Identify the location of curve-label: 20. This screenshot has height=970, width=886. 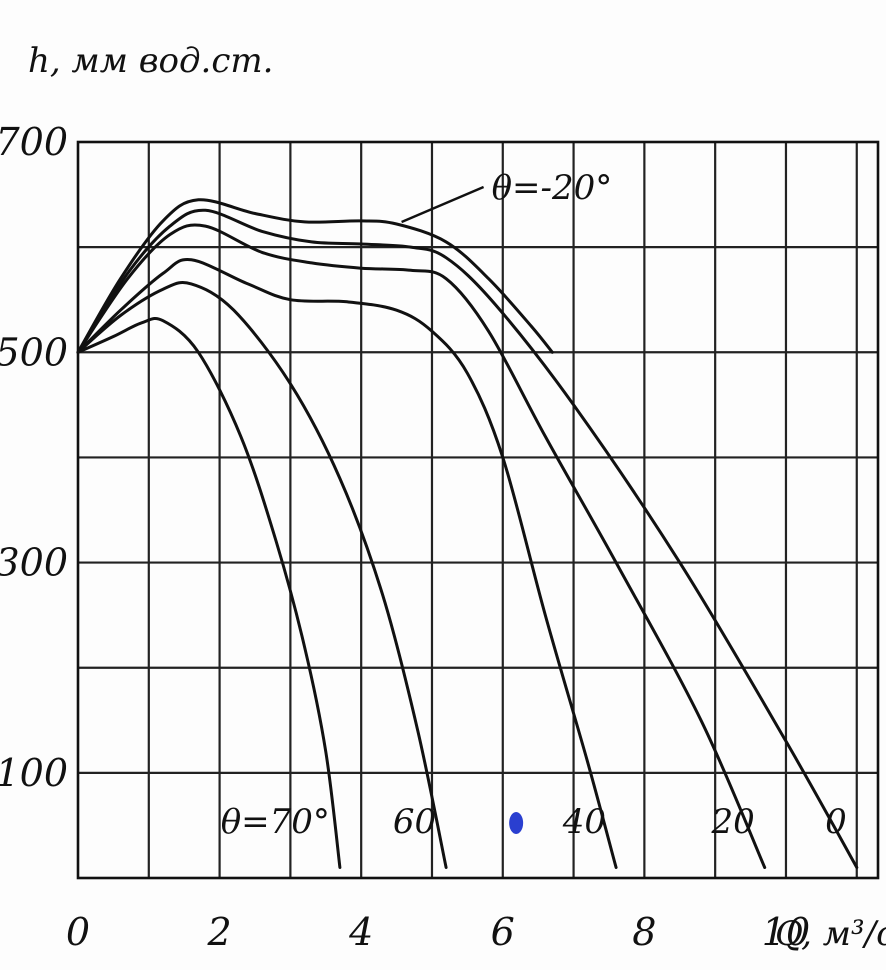
(732, 822).